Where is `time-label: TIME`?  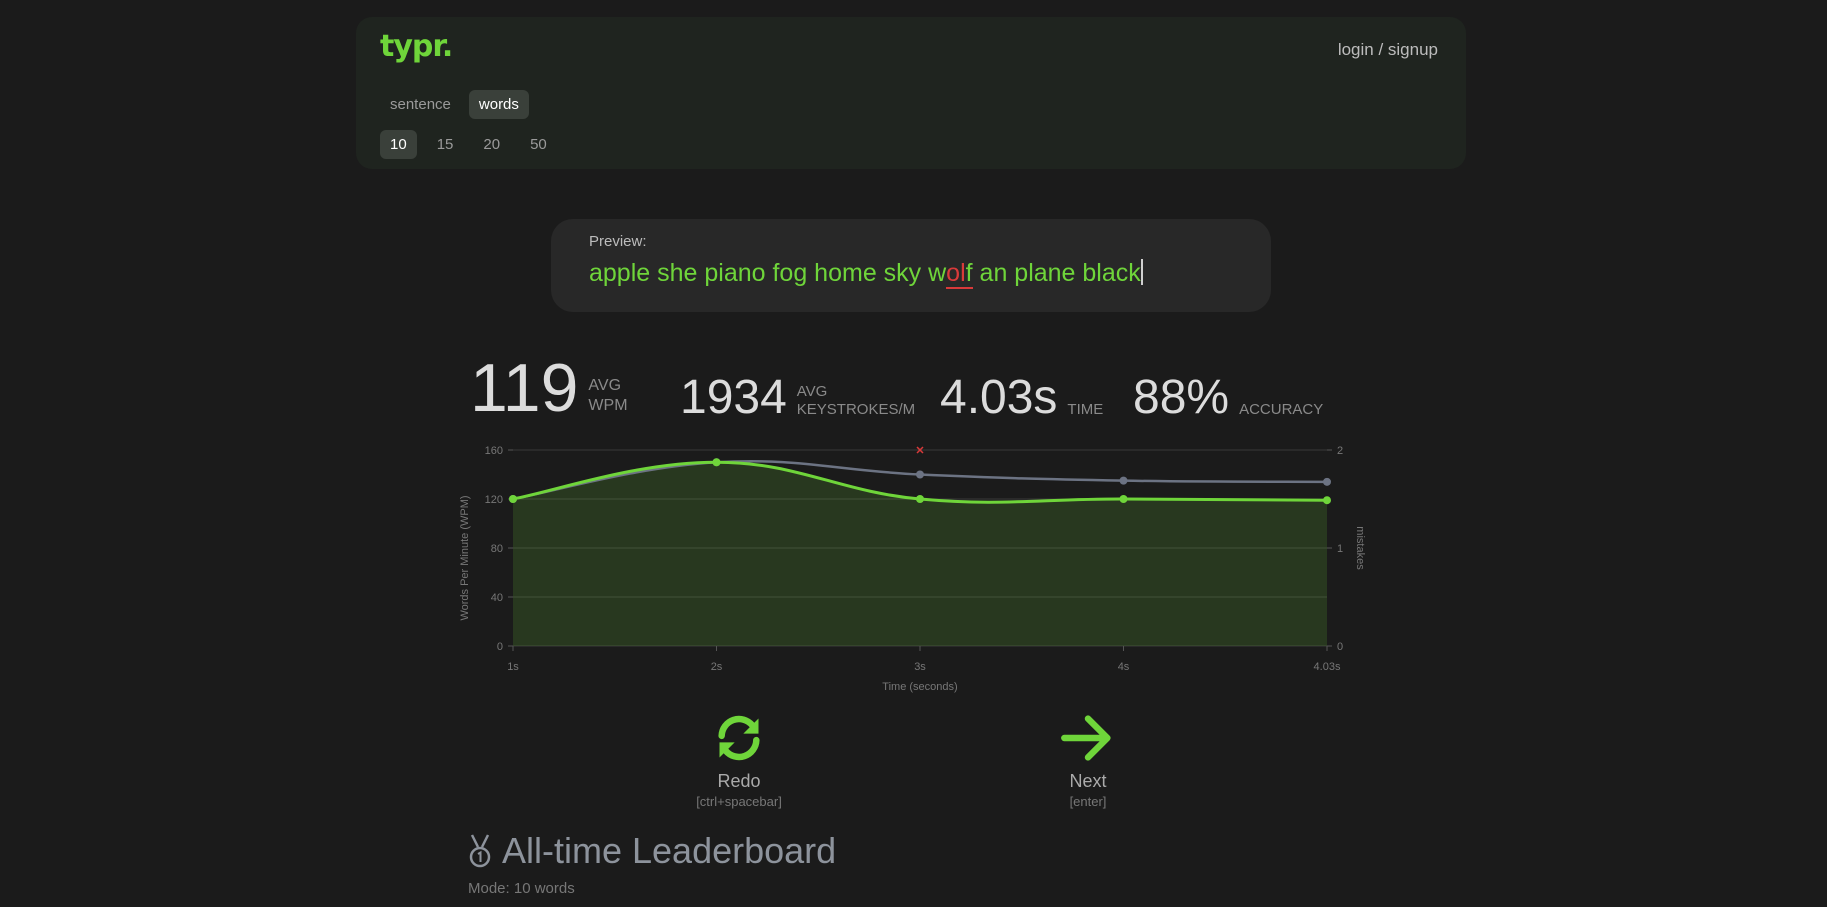 time-label: TIME is located at coordinates (1085, 410).